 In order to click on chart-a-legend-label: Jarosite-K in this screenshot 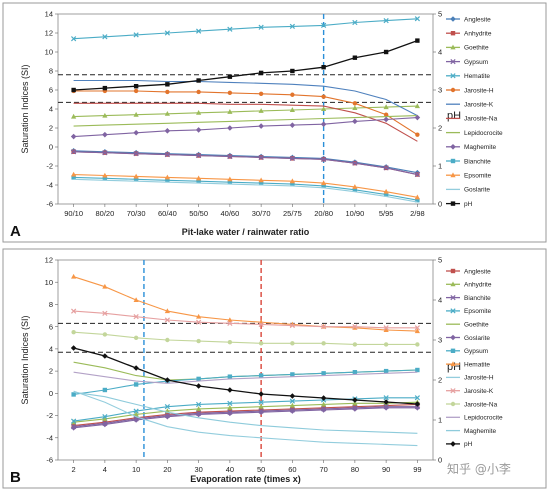, I will do `click(479, 105)`.